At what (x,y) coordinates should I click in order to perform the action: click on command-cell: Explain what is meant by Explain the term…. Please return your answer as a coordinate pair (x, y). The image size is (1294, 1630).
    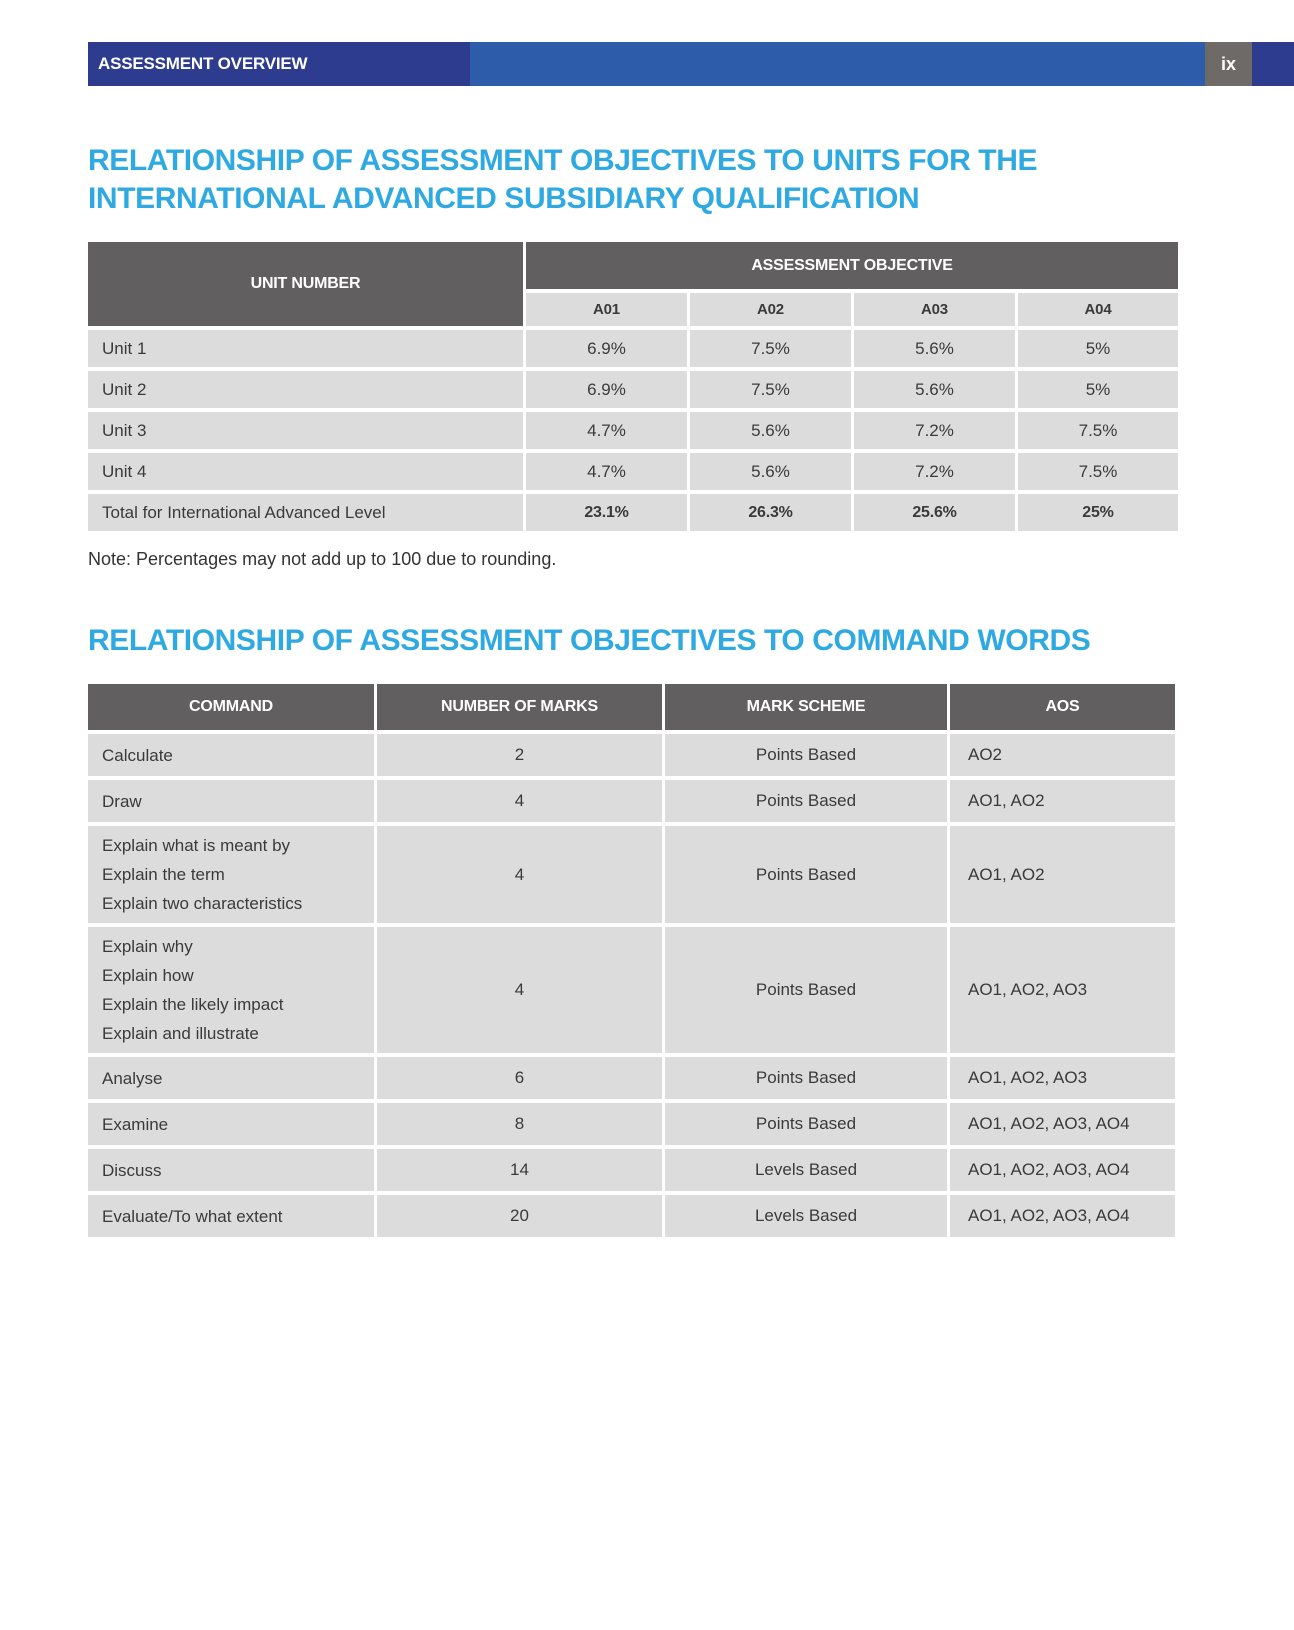
    Looking at the image, I should click on (231, 874).